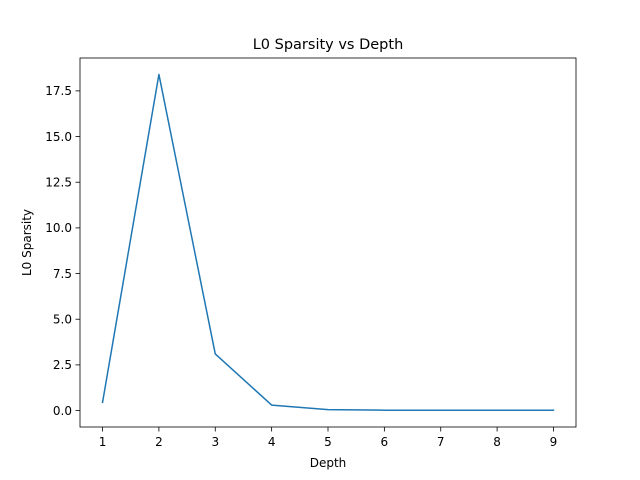 The image size is (640, 480). What do you see at coordinates (497, 442) in the screenshot?
I see `x-tick-label: 8` at bounding box center [497, 442].